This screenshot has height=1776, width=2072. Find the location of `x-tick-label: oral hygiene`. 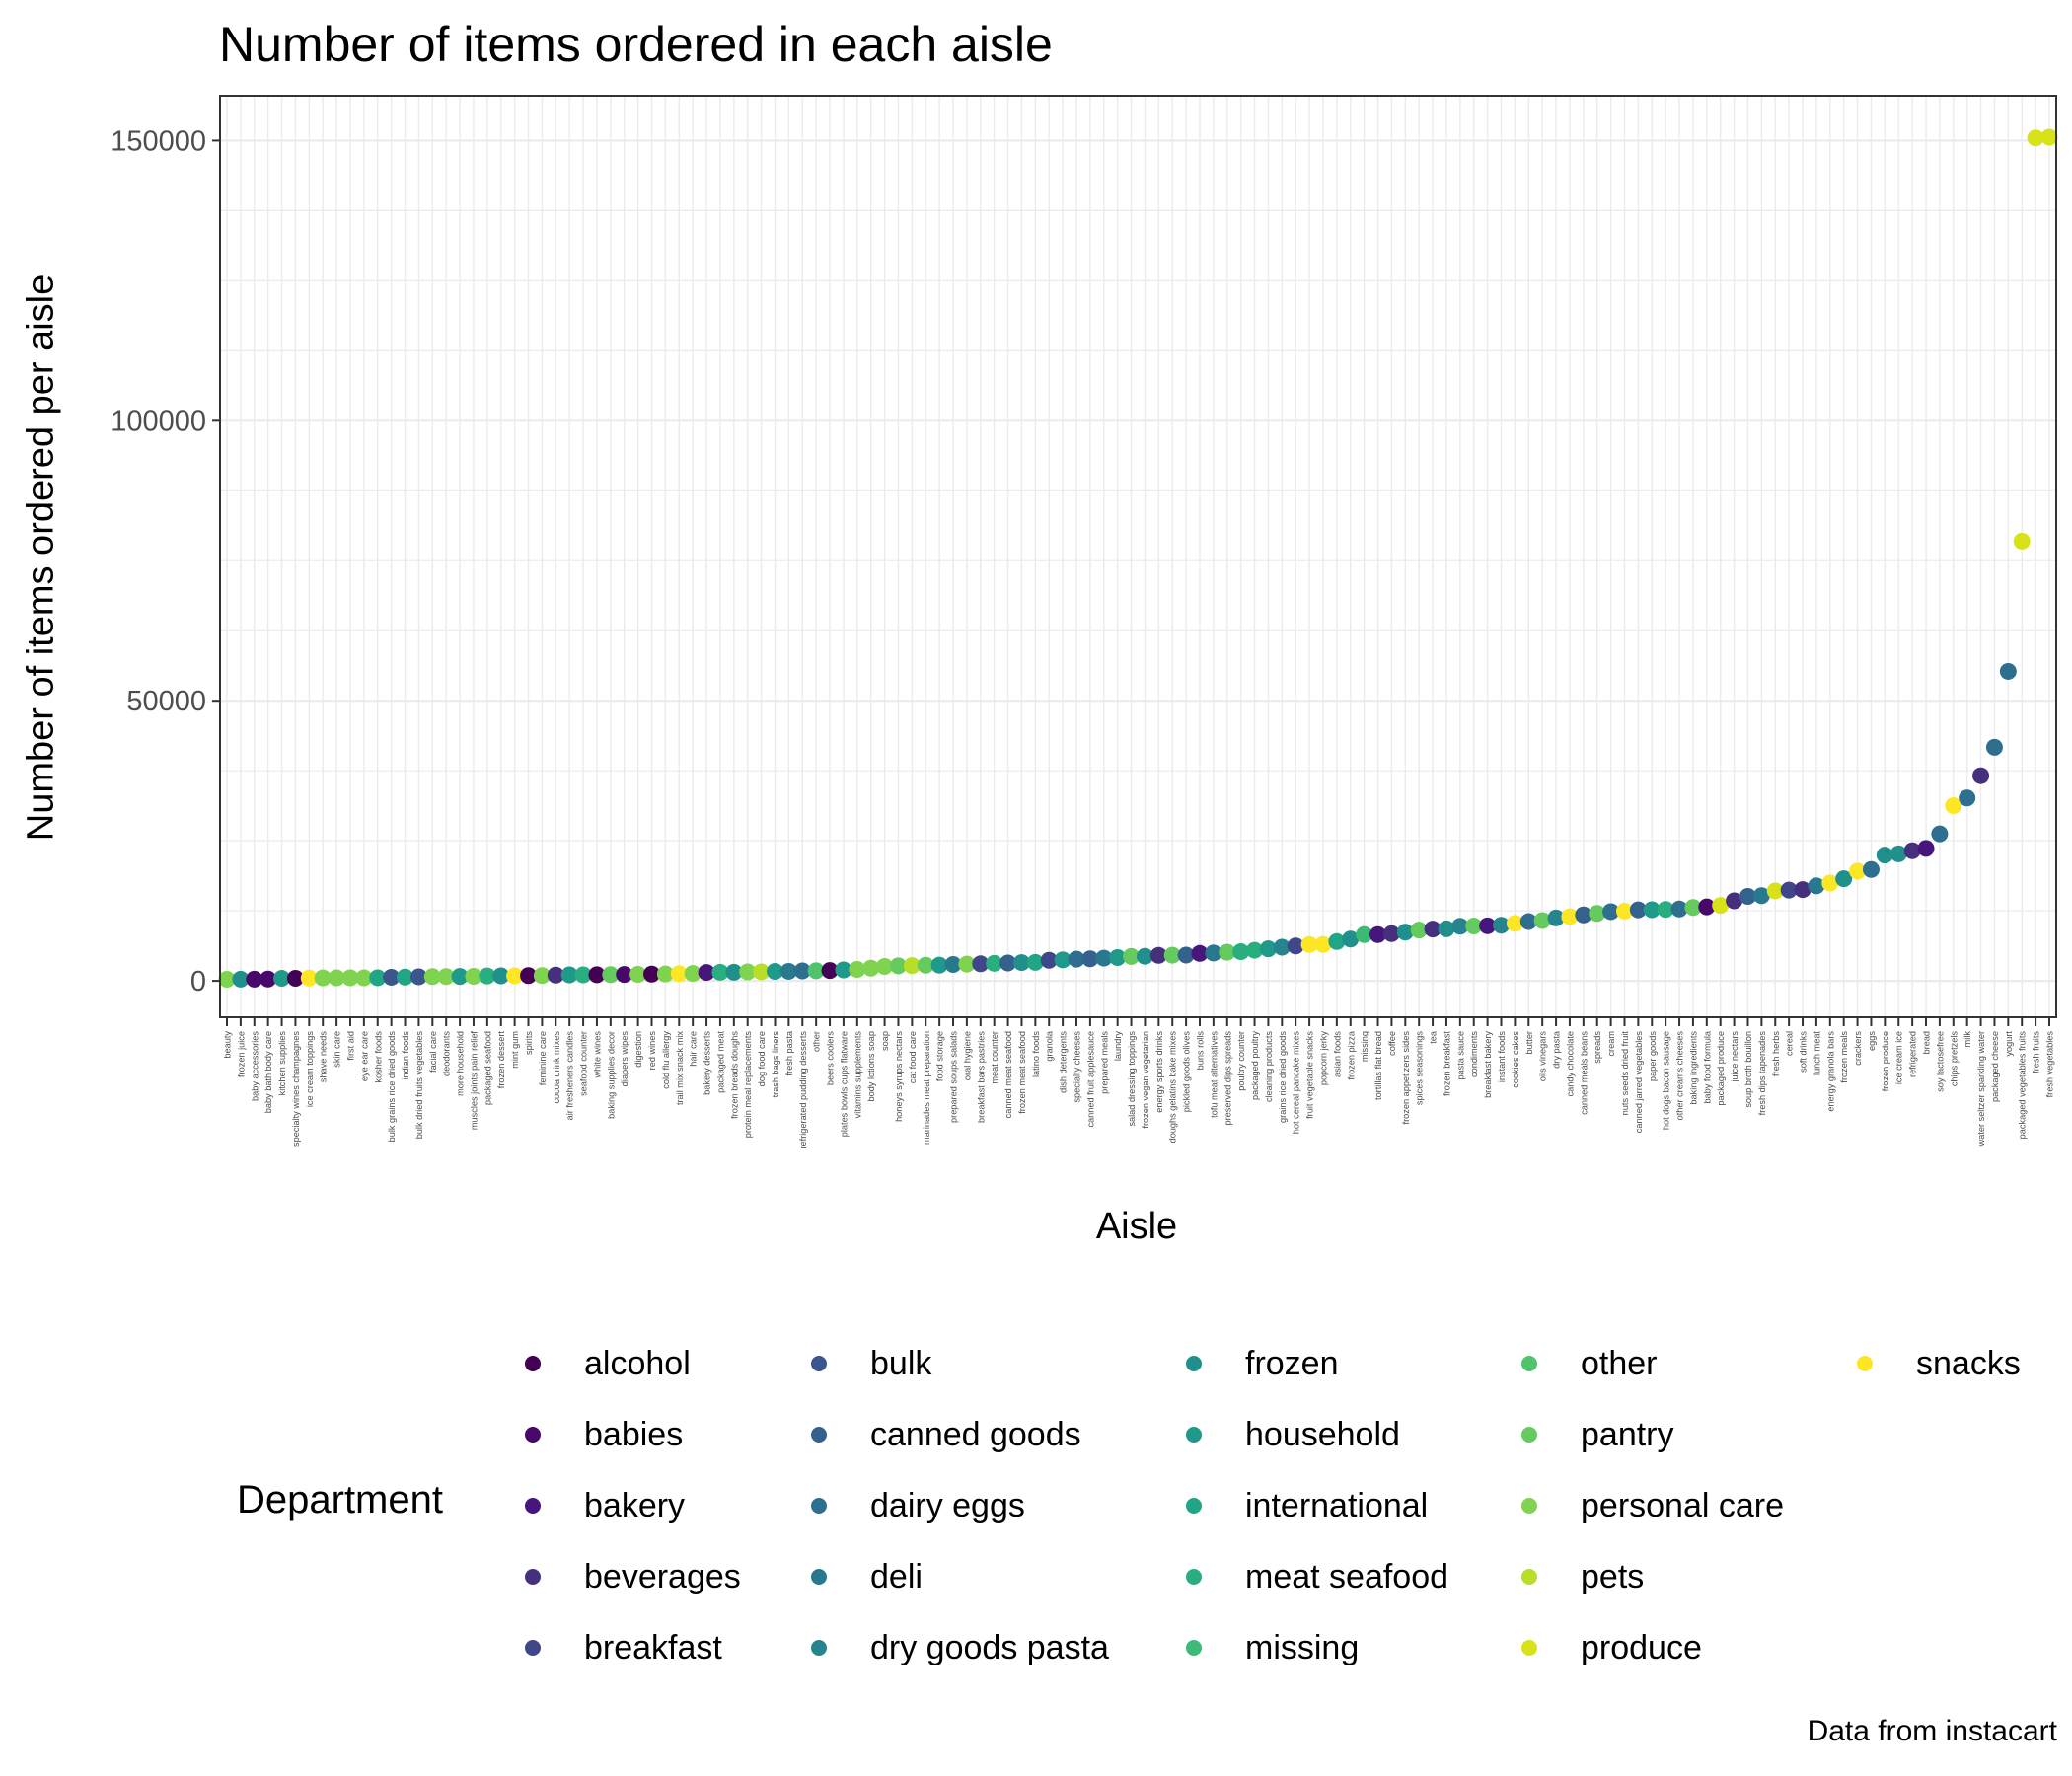

x-tick-label: oral hygiene is located at coordinates (967, 1055).